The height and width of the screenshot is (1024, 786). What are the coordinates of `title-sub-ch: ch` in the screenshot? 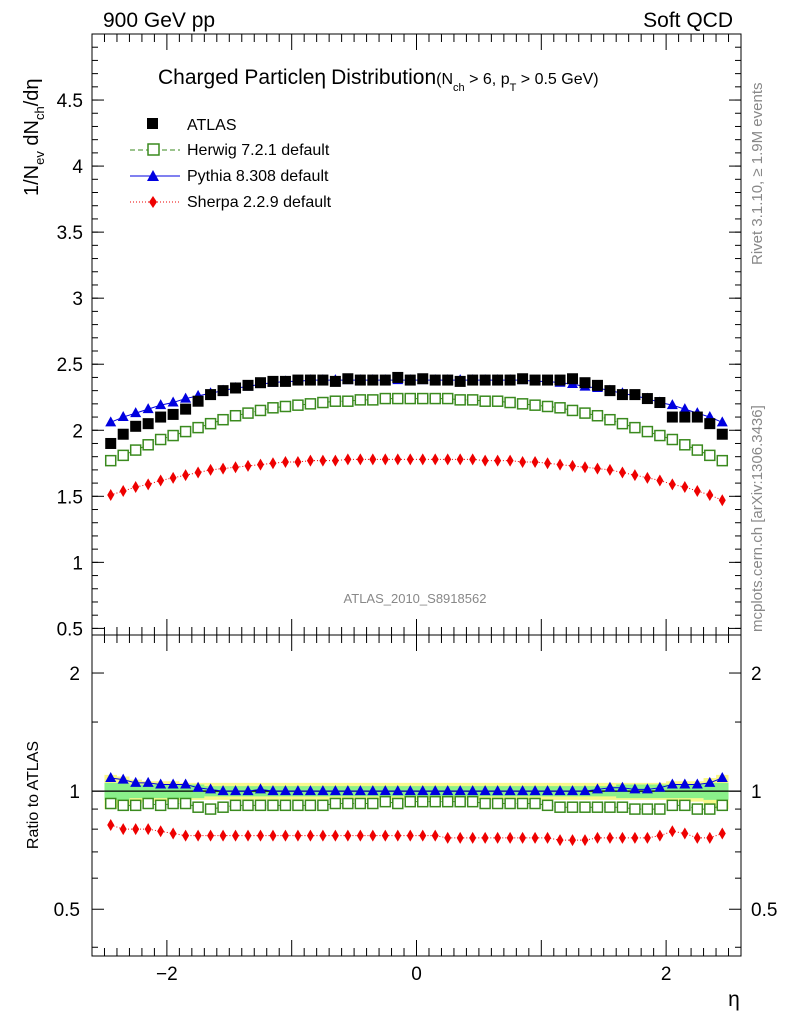 It's located at (459, 88).